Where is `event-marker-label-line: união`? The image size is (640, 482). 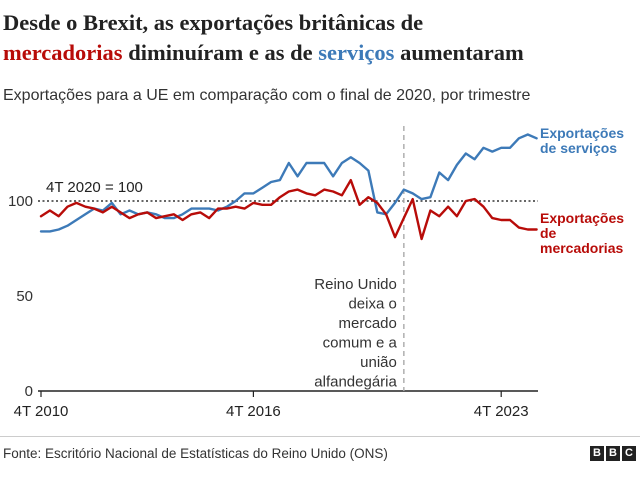
event-marker-label-line: união is located at coordinates (378, 362).